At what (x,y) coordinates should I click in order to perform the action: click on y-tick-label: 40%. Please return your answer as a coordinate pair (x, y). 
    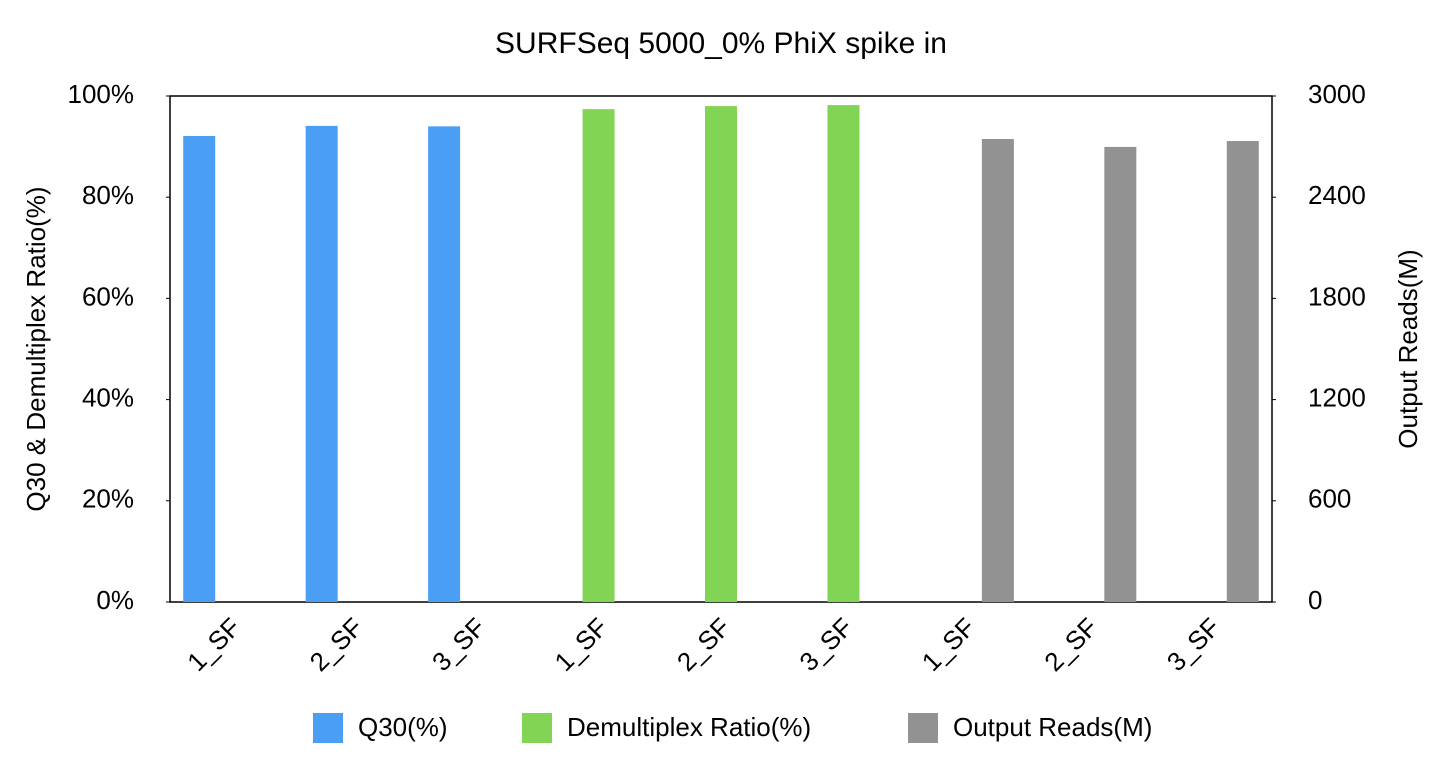
    Looking at the image, I should click on (108, 397).